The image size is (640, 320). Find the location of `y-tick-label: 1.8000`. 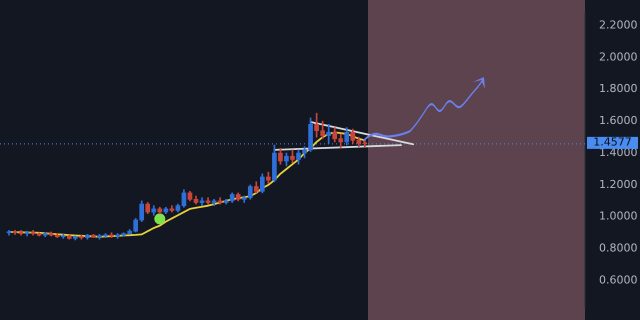

y-tick-label: 1.8000 is located at coordinates (618, 89).